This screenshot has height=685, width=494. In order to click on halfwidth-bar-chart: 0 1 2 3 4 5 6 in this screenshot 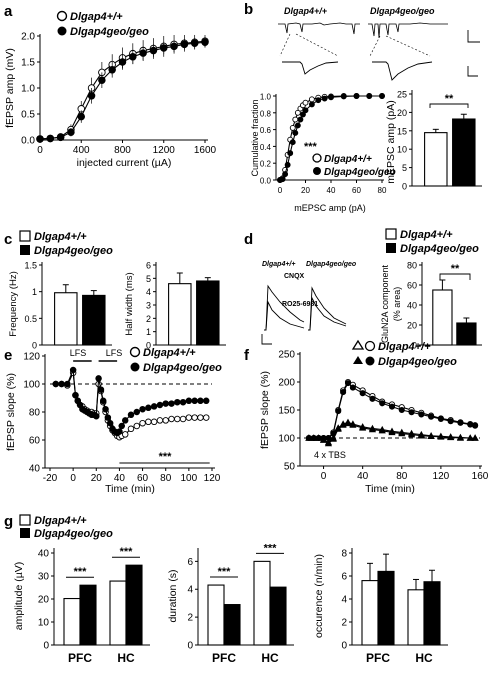, I will do `click(183, 306)`.